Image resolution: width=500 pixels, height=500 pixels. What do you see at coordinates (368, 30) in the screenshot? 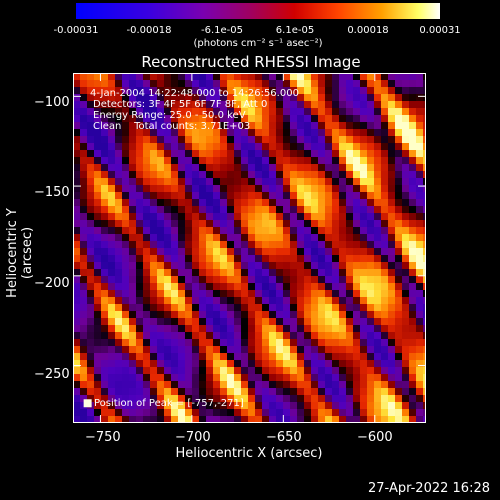
I see `colorbar-tick: 0.00018` at bounding box center [368, 30].